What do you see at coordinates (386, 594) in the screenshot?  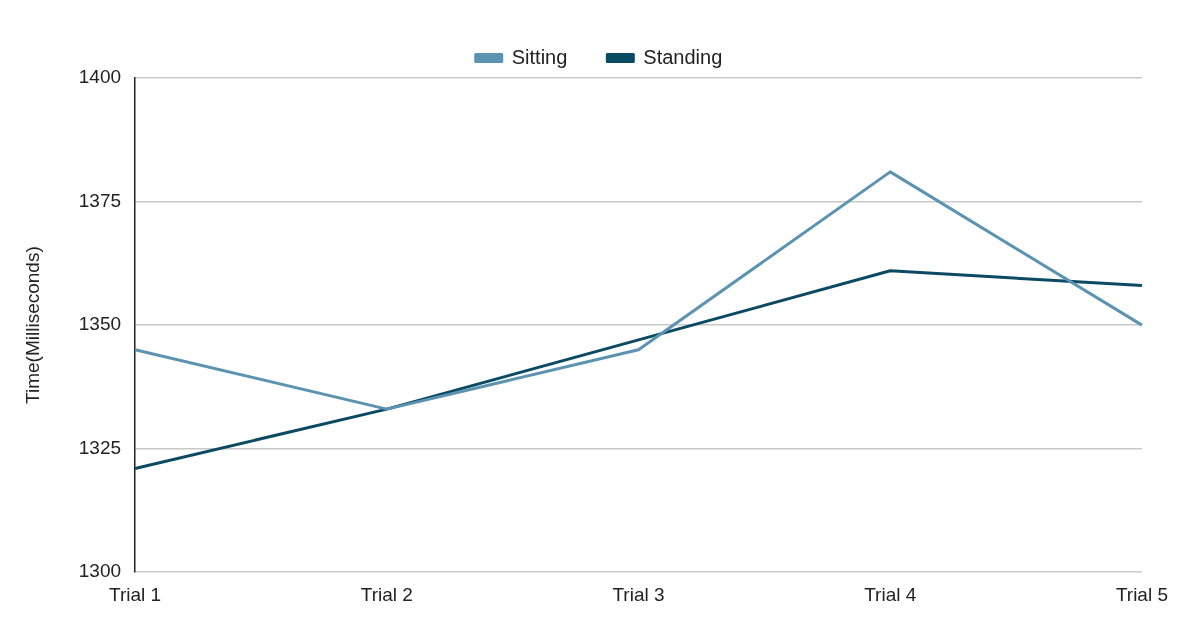 I see `x-tick-label: Trial 2` at bounding box center [386, 594].